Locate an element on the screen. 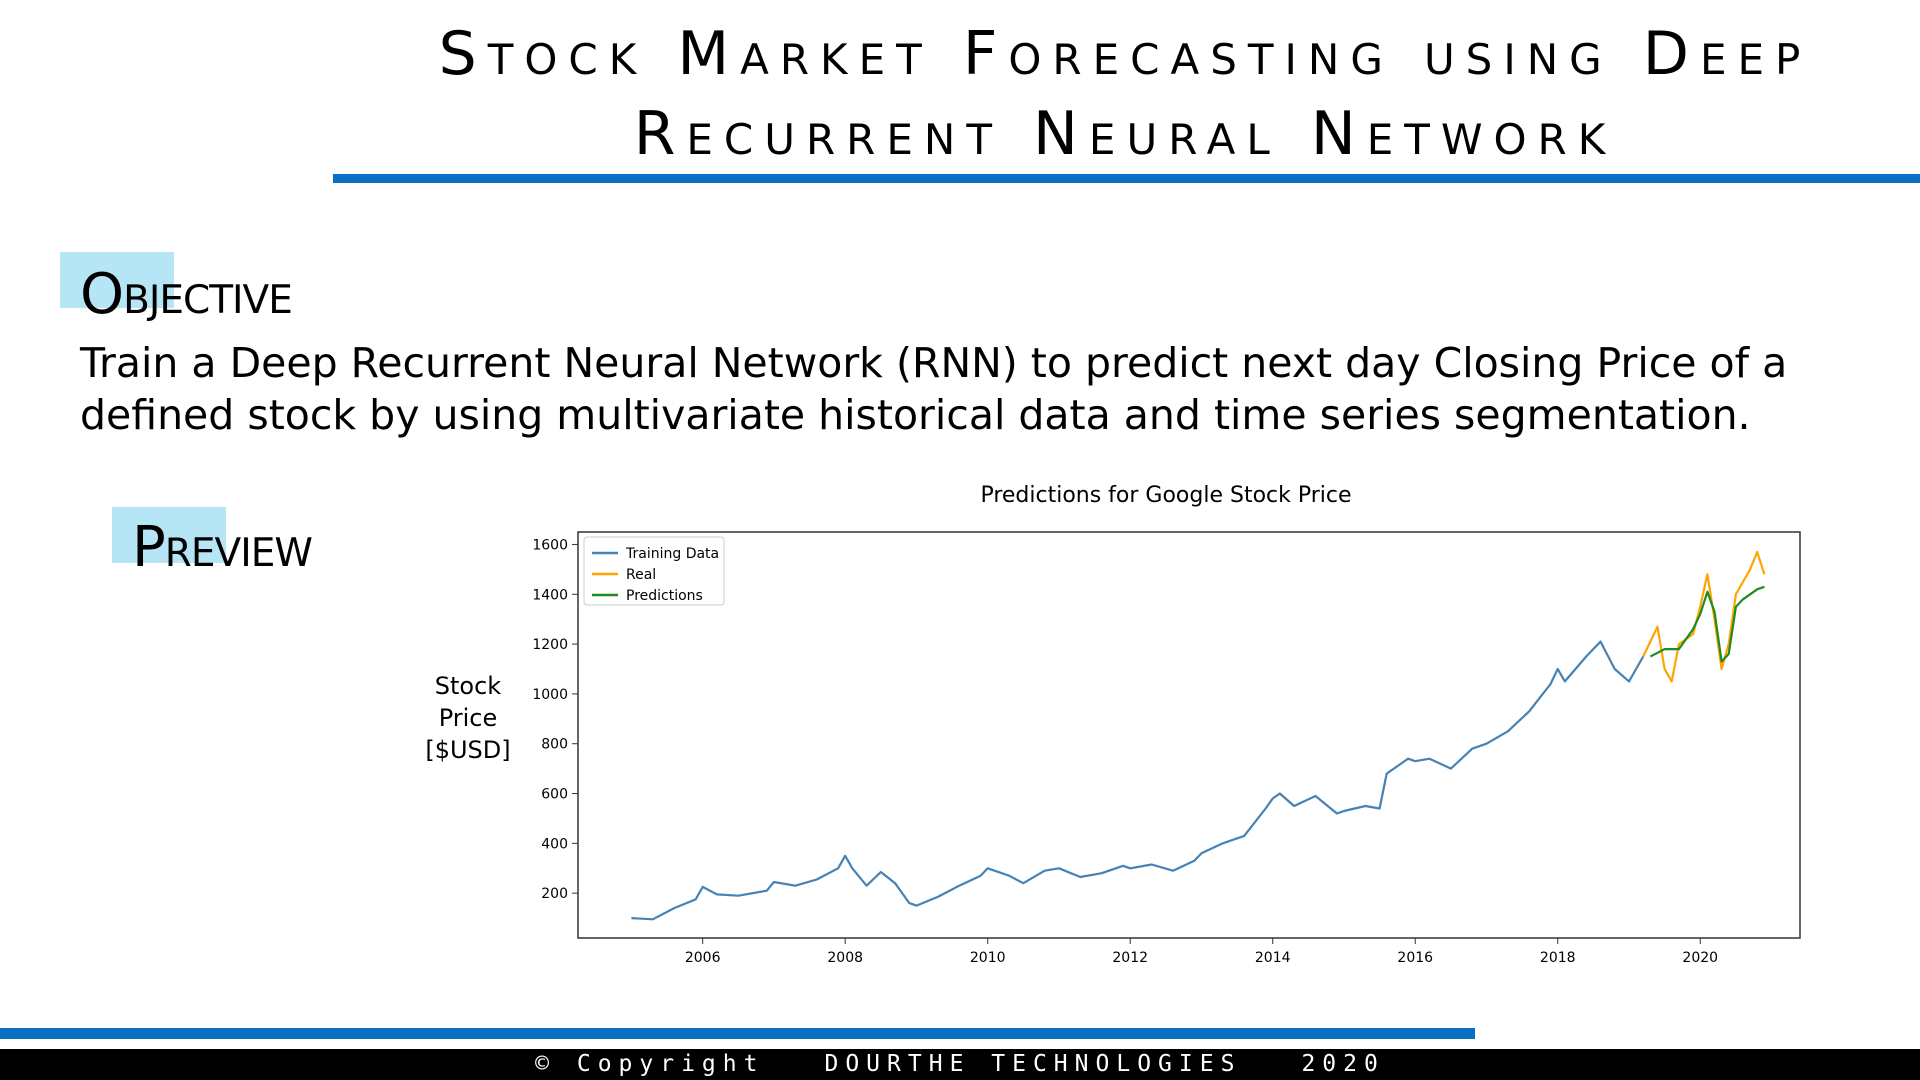 The width and height of the screenshot is (1920, 1080). chart-y-axis-label: Stock Price [$USD] is located at coordinates (468, 718).